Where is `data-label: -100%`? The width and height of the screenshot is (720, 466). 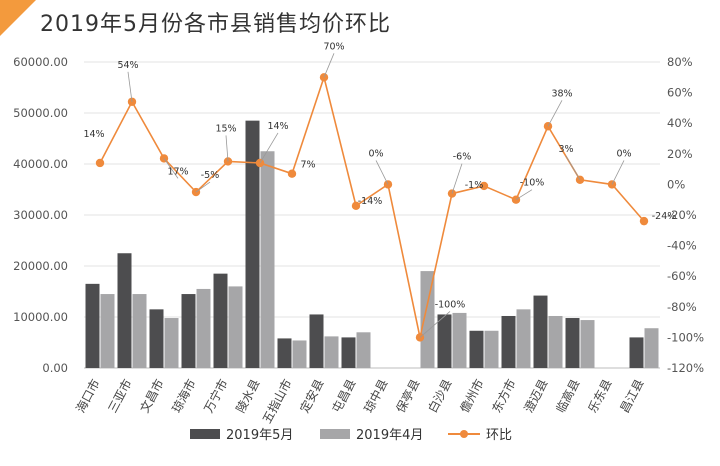
data-label: -100% is located at coordinates (450, 304).